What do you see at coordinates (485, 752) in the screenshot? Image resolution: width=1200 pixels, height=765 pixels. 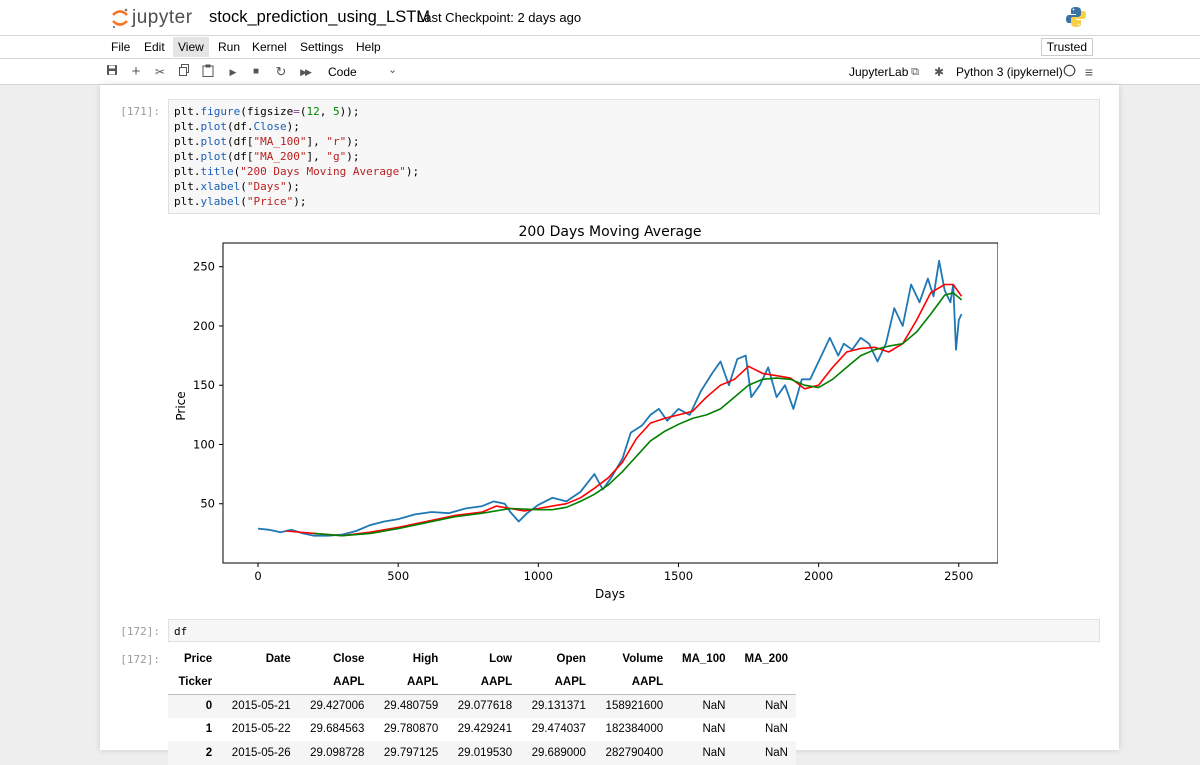 I see `table-cell: 29.019530` at bounding box center [485, 752].